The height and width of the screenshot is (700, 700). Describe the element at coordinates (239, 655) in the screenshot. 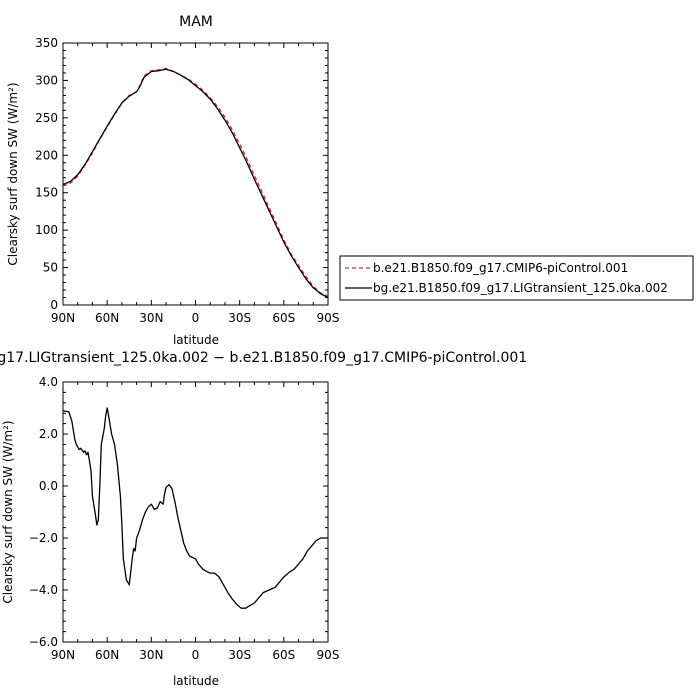

I see `bottom-chart-x-tick-label: 30S` at that location.